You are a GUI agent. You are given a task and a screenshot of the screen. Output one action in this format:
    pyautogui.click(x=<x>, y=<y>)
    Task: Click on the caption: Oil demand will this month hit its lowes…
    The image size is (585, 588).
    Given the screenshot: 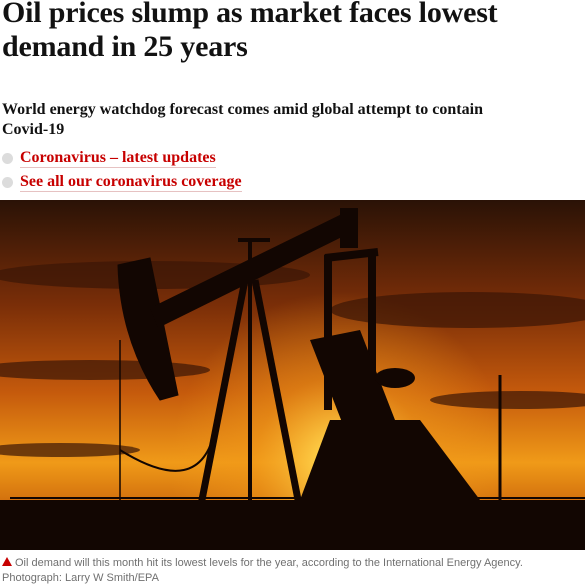 What is the action you would take?
    pyautogui.click(x=293, y=571)
    